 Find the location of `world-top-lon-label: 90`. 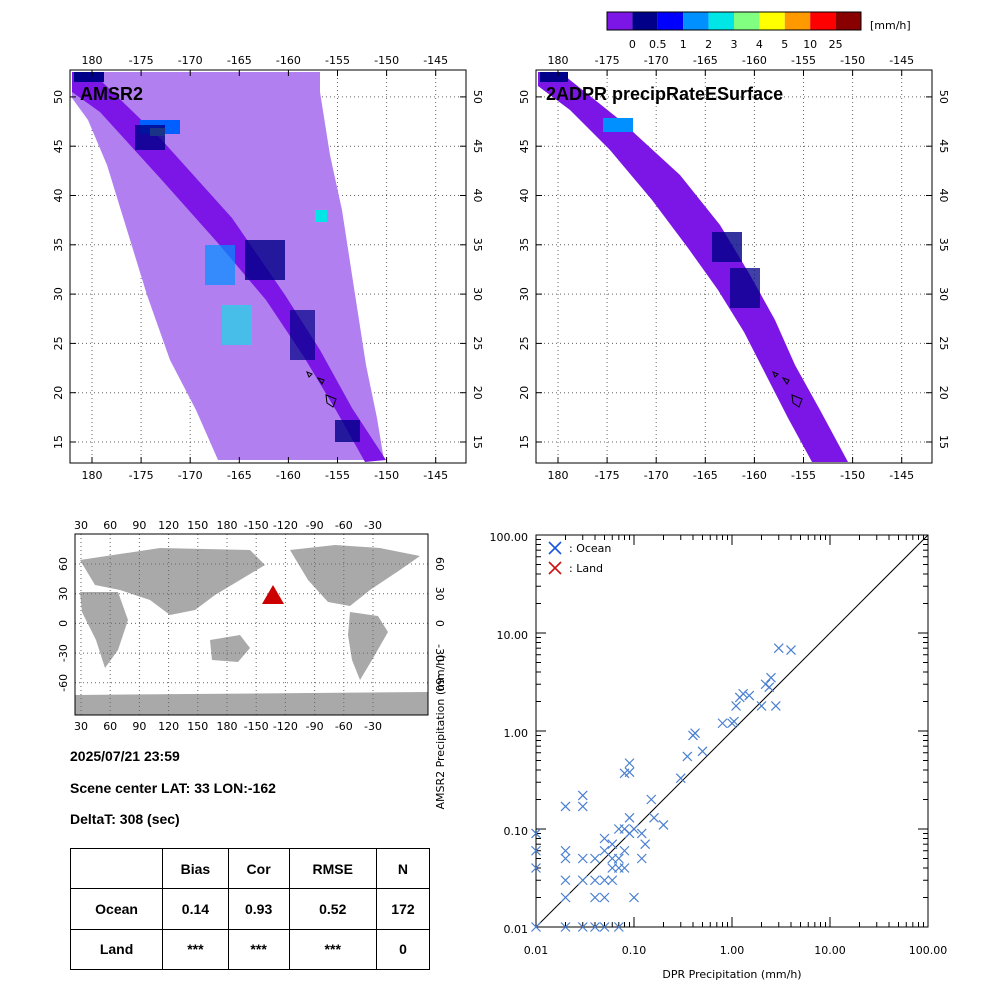

world-top-lon-label: 90 is located at coordinates (139, 525).